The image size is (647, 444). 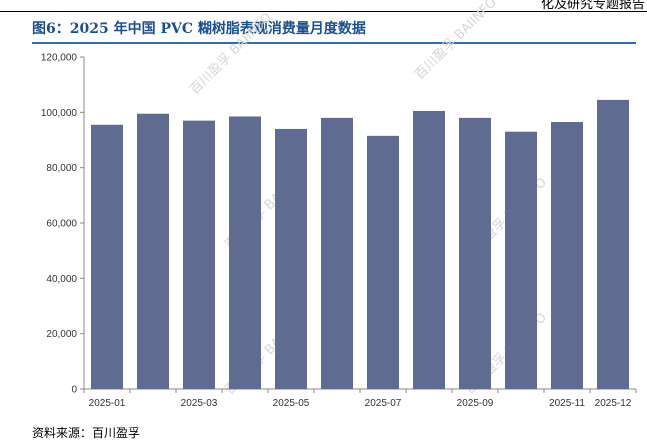 I want to click on y-tick-label: 40,000, so click(x=61, y=279).